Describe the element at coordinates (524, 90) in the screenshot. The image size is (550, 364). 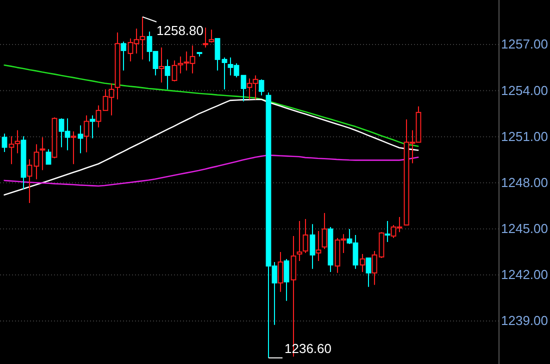
I see `y-tick-label: 1254.00` at that location.